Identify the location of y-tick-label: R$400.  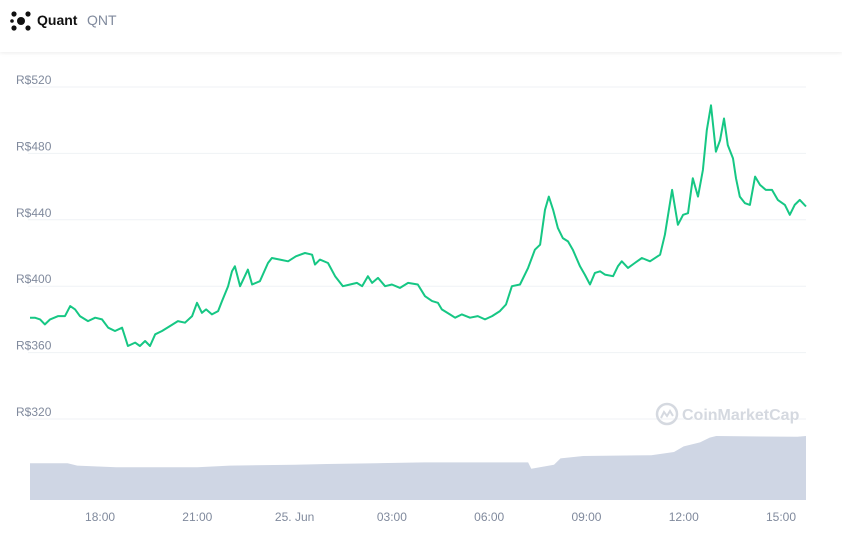
(34, 279).